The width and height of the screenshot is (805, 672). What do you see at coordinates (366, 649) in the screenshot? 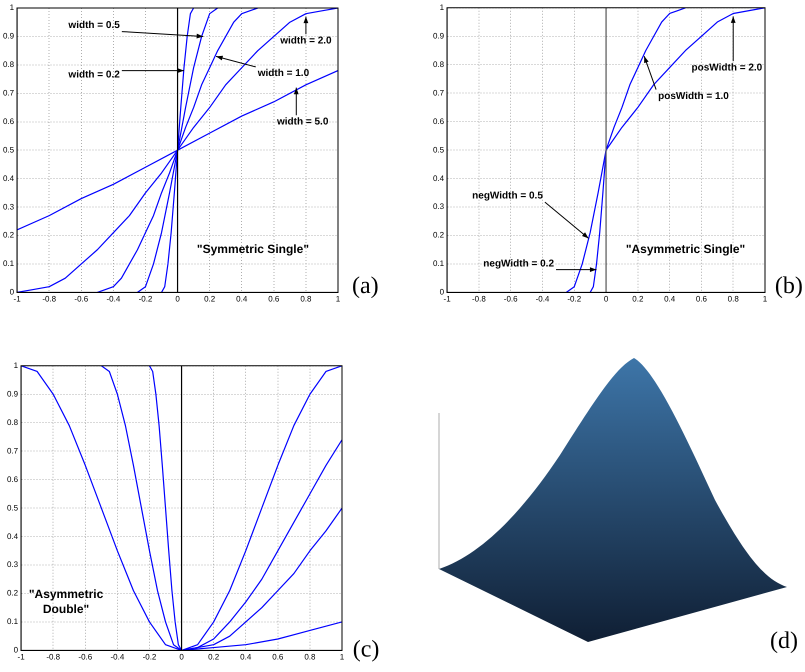
I see `text: (c)` at bounding box center [366, 649].